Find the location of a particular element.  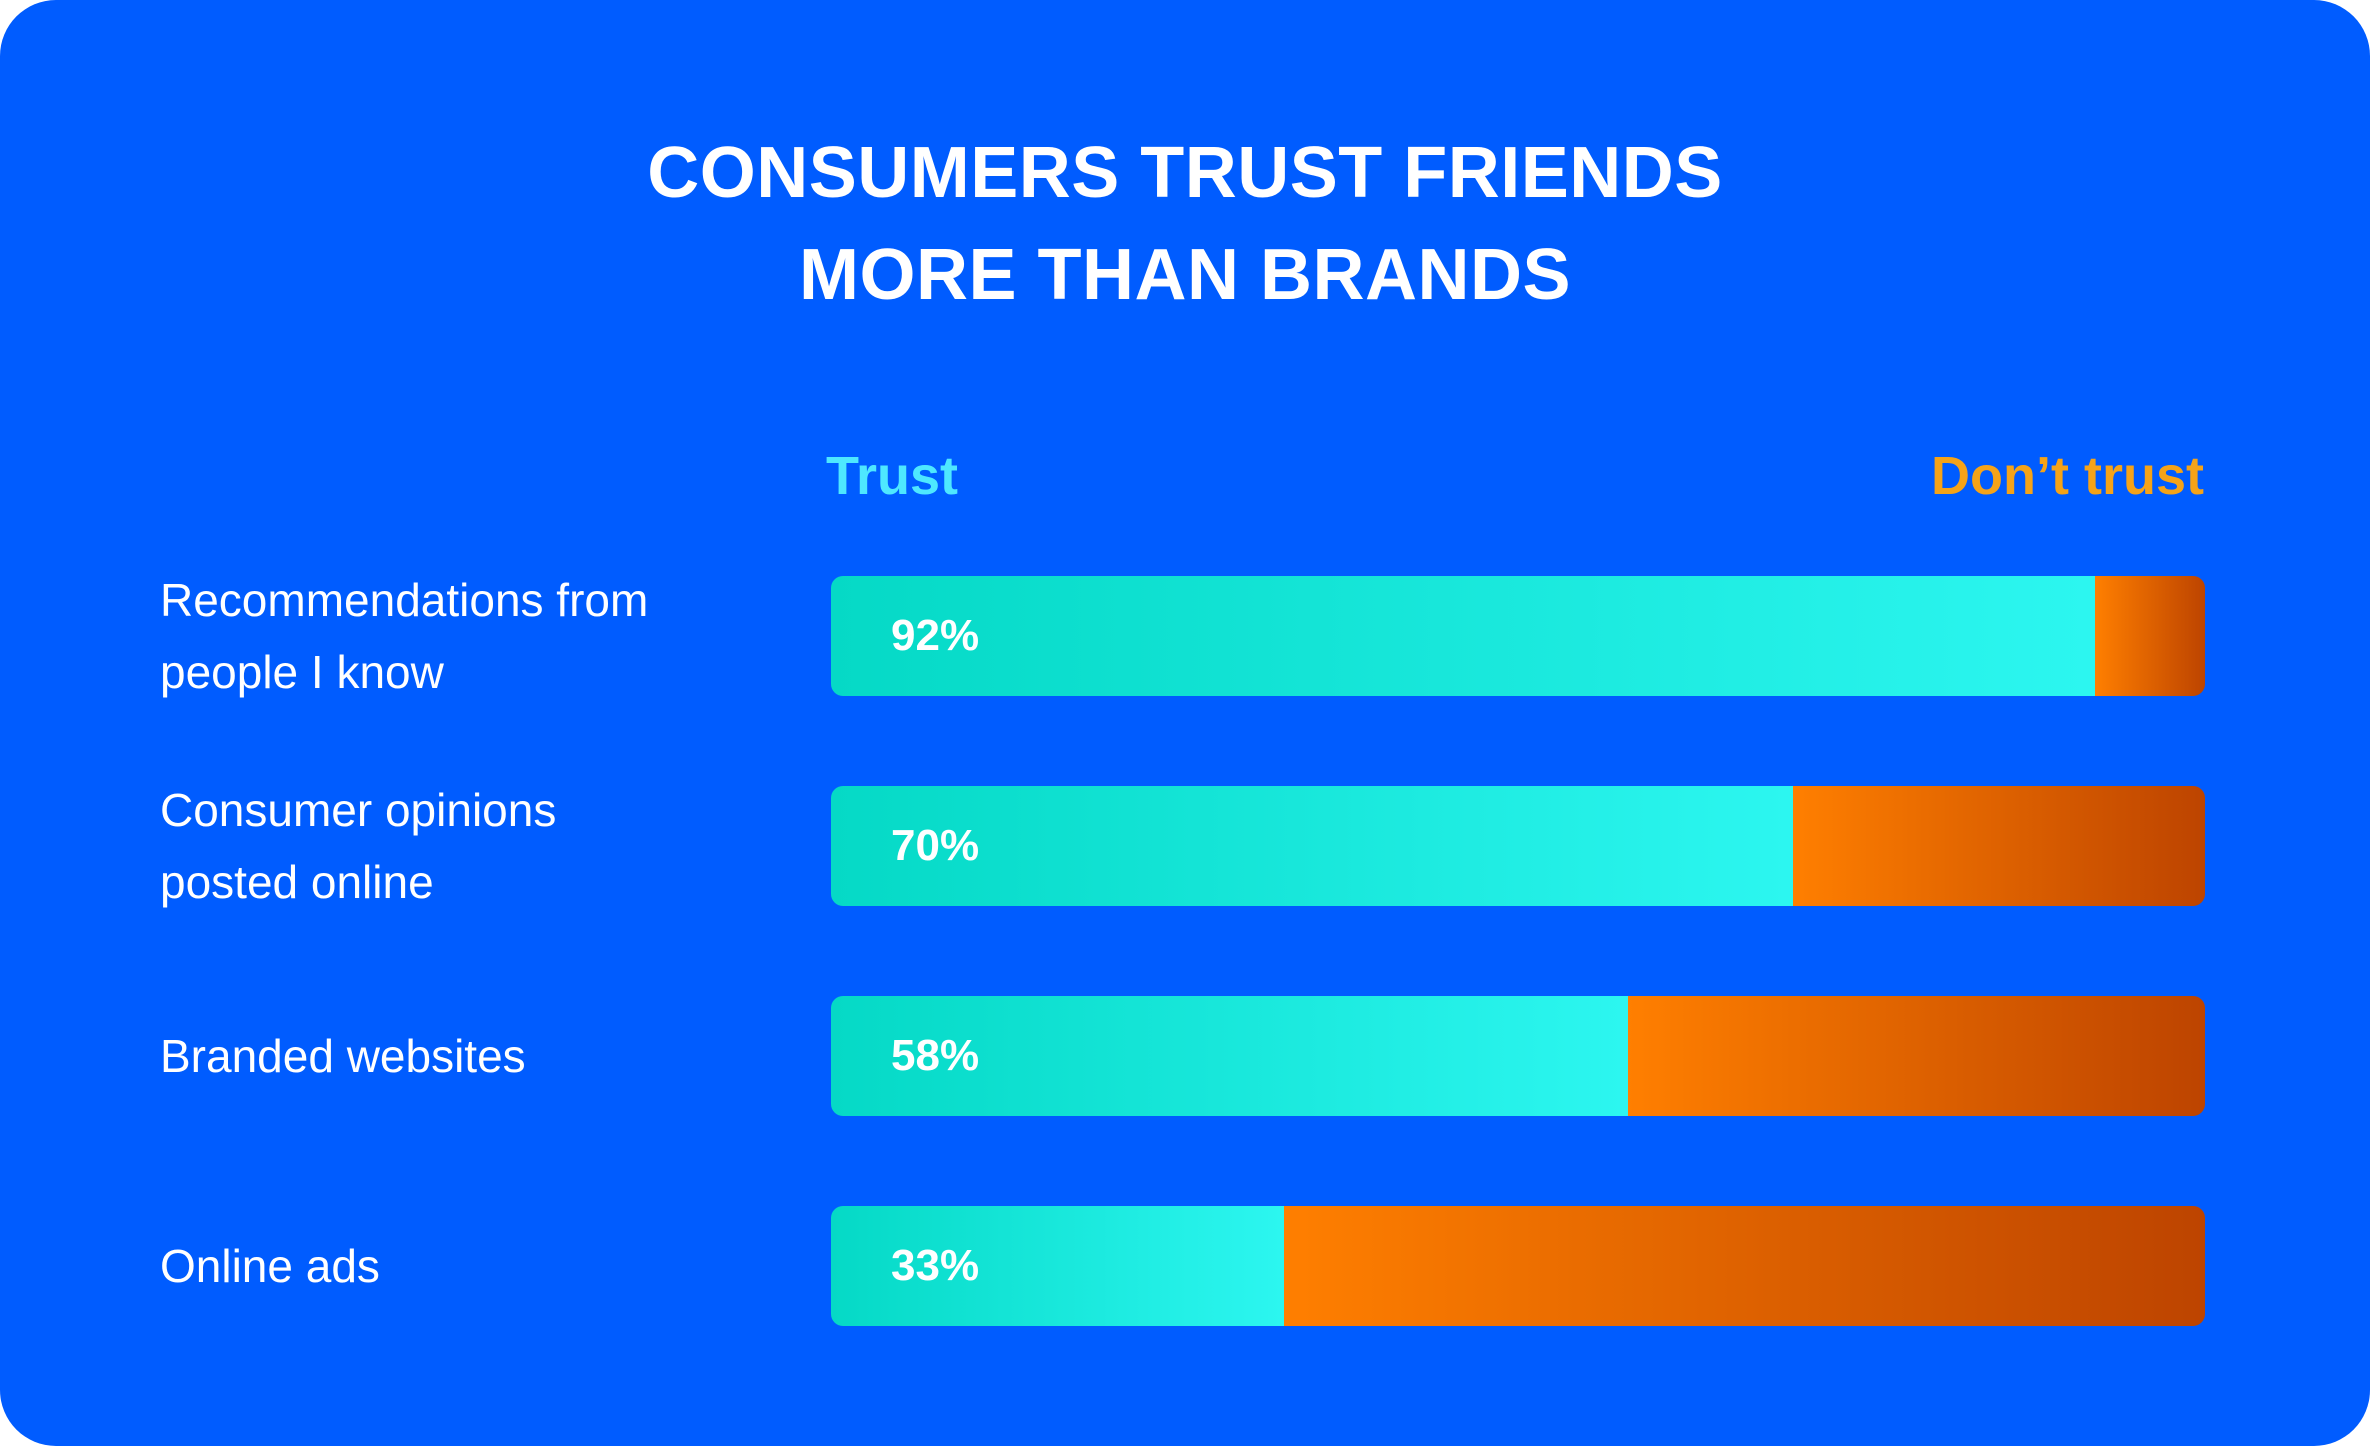

bar-value-label: 58% is located at coordinates (935, 1055).